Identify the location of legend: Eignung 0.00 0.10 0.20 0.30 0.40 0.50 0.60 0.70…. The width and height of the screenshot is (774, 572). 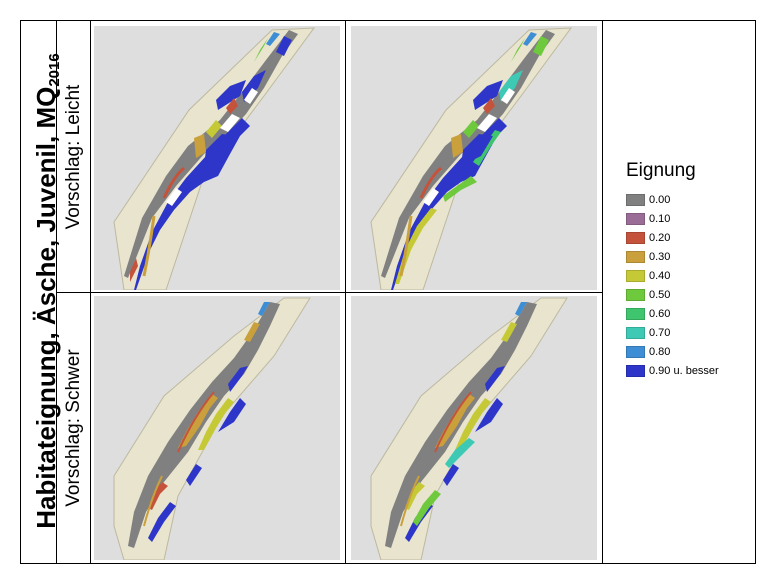
(672, 270).